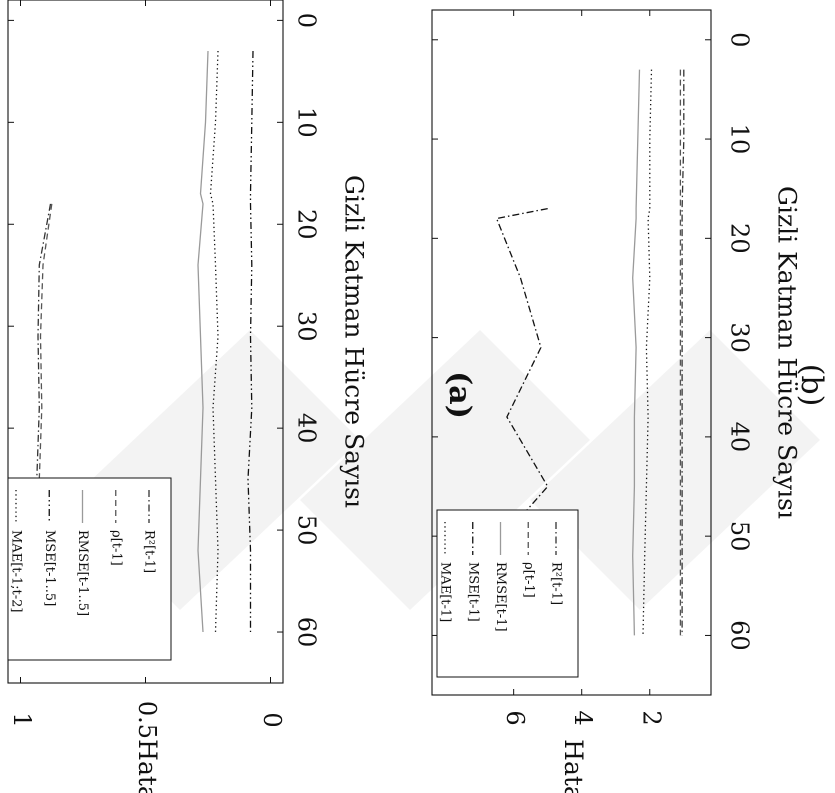  I want to click on legend-label: MSE[t-1..5], so click(49, 568).